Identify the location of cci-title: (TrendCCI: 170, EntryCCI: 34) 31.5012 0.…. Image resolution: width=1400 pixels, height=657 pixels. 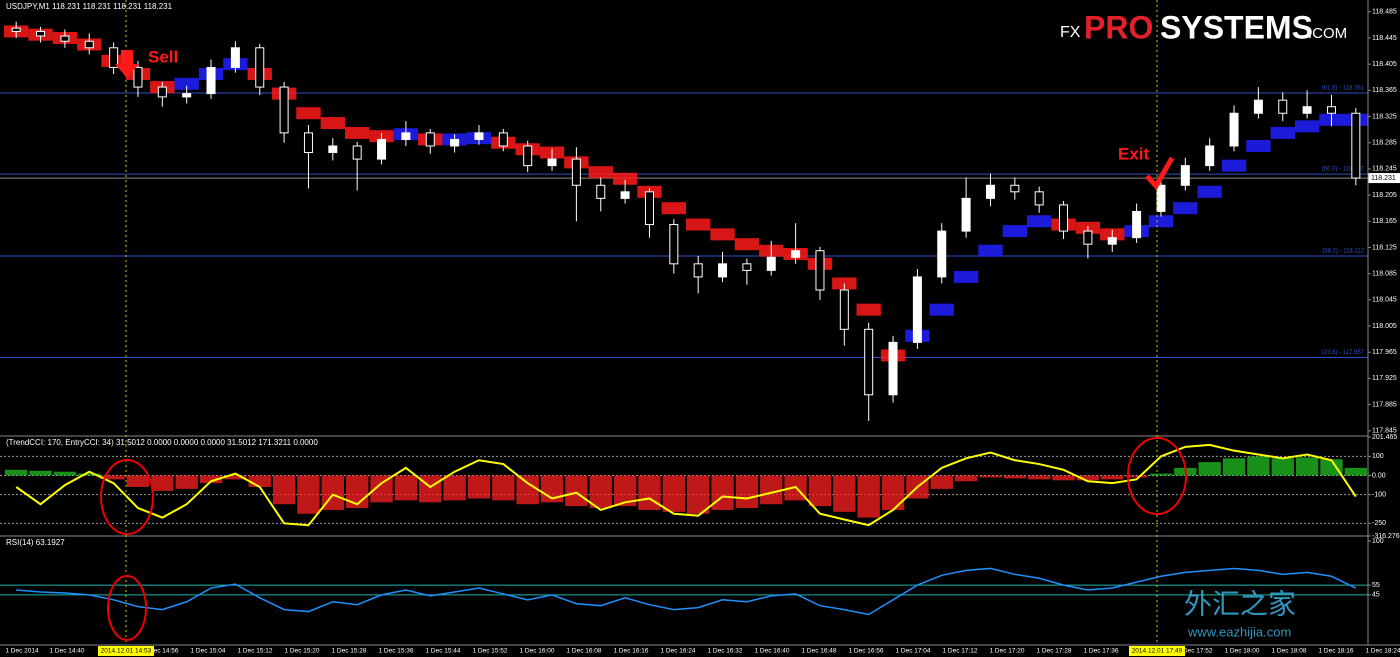
(162, 442).